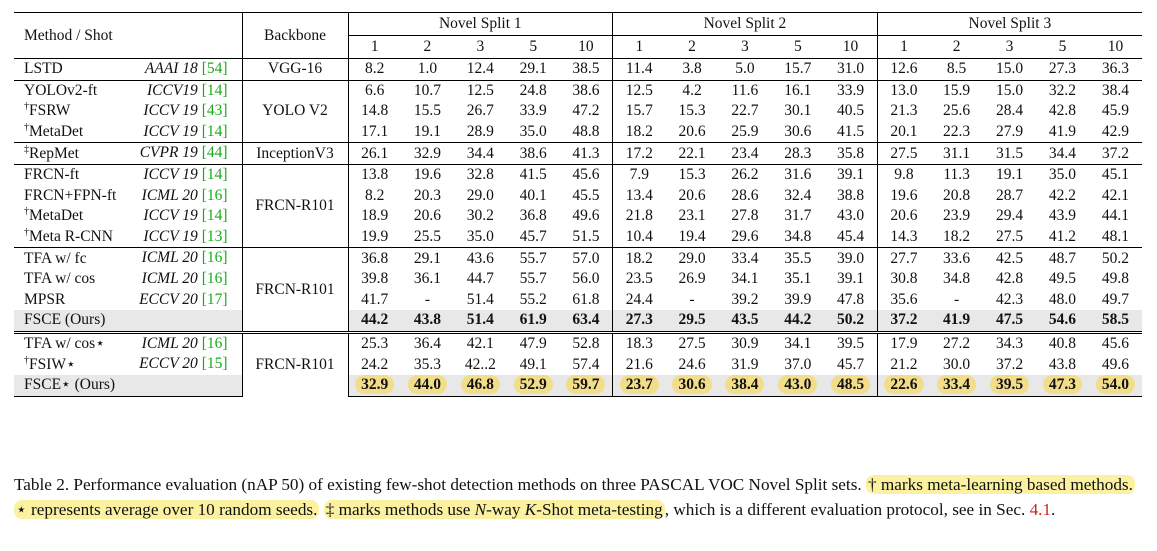 Image resolution: width=1157 pixels, height=551 pixels. Describe the element at coordinates (586, 46) in the screenshot. I see `header-shot: 10` at that location.